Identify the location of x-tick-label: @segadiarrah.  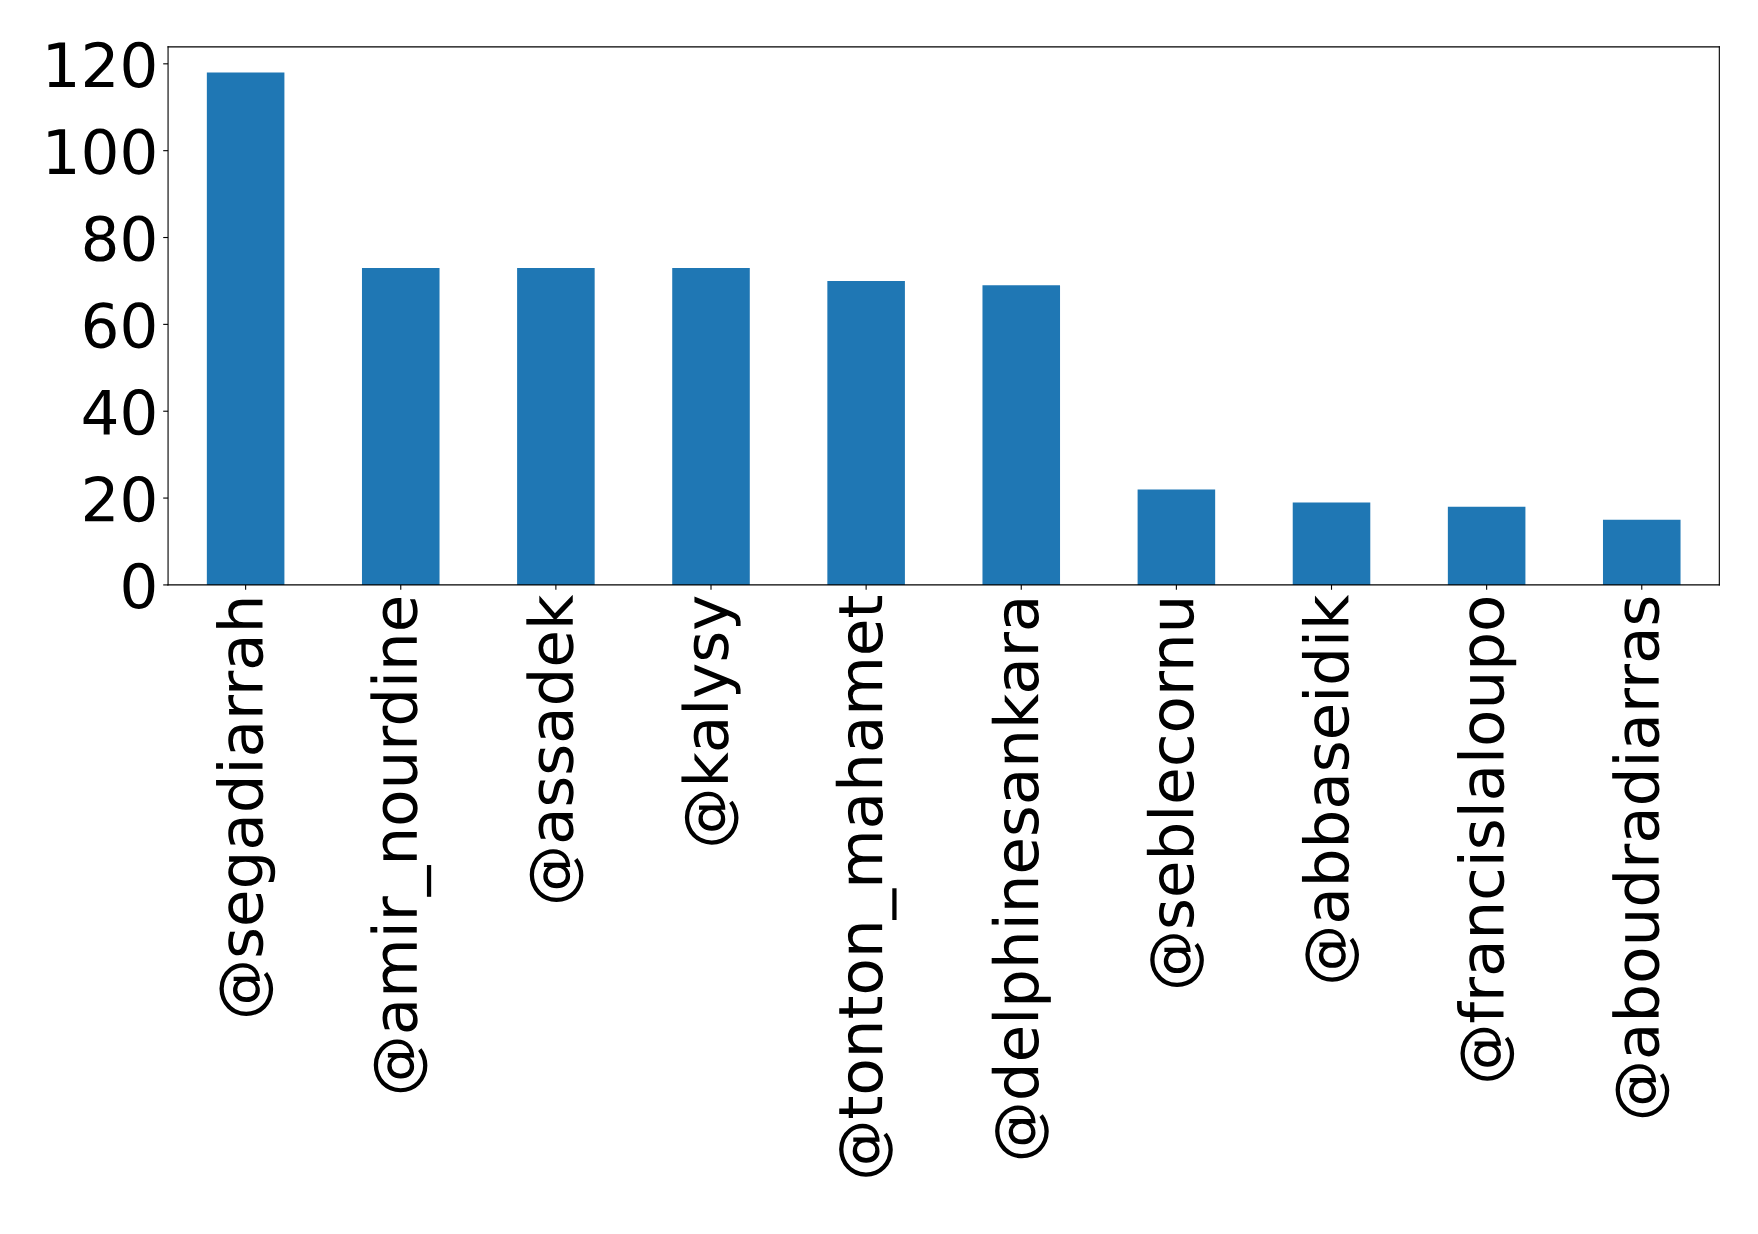
(246, 807).